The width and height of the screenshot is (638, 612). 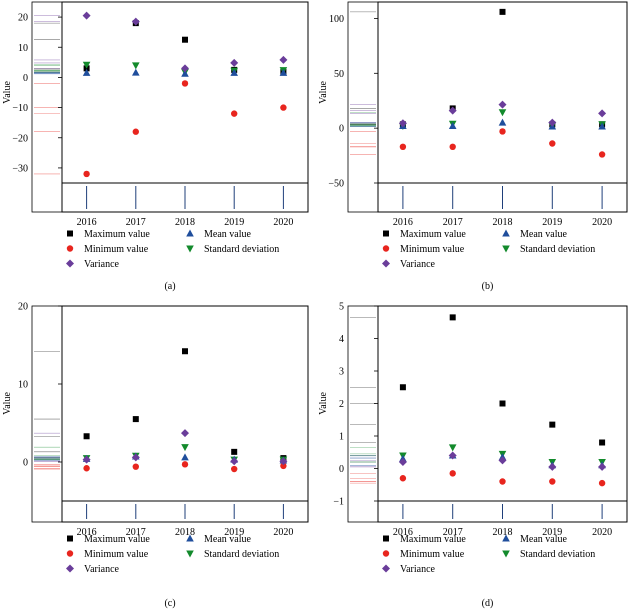 I want to click on y-tick-label: 4, so click(x=341, y=339).